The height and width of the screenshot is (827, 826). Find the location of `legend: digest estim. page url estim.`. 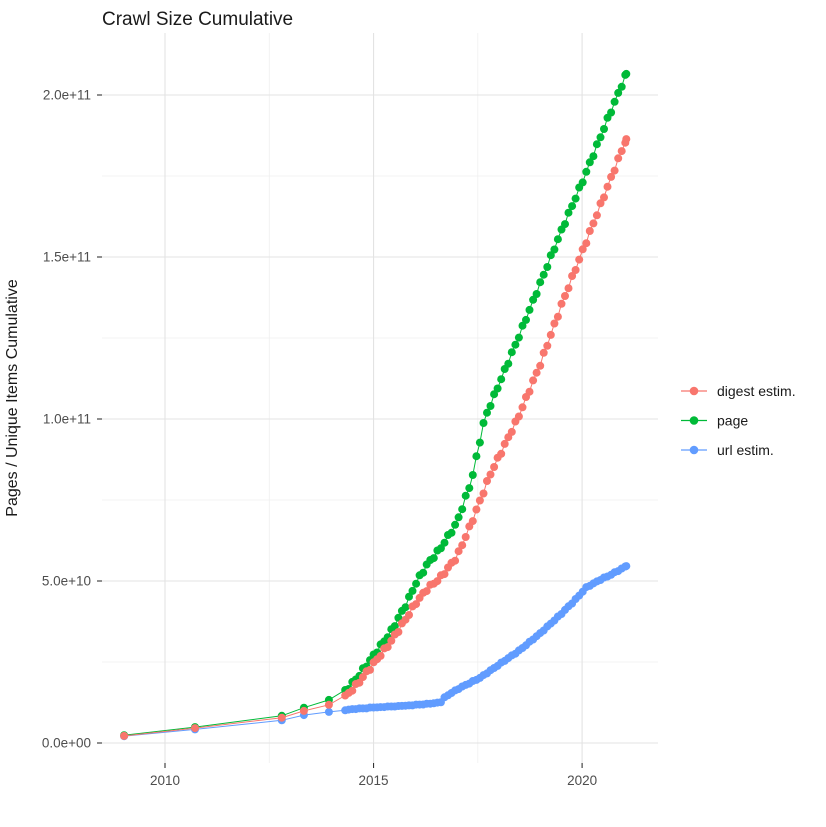

legend: digest estim. page url estim. is located at coordinates (738, 420).